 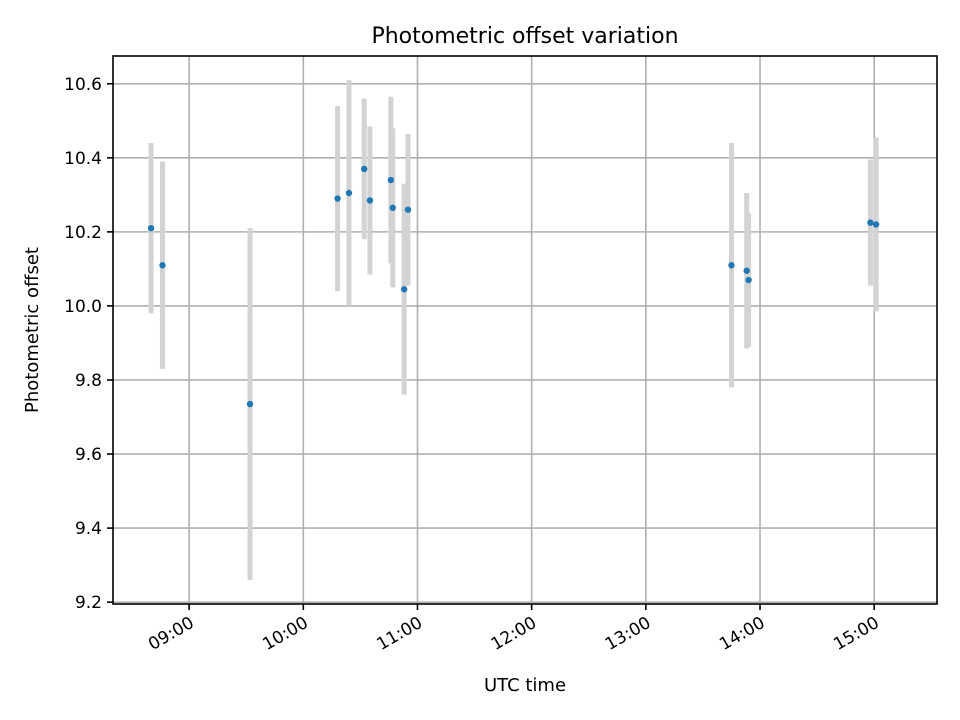 I want to click on y-tick-label: 9.8, so click(x=88, y=381).